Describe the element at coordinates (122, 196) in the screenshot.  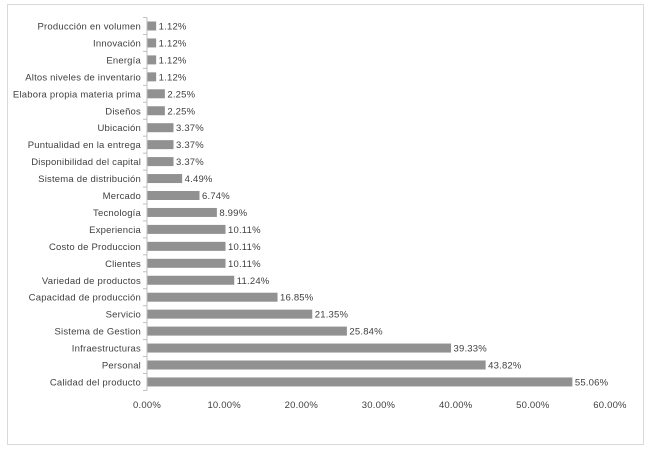
I see `category-label: Mercado` at that location.